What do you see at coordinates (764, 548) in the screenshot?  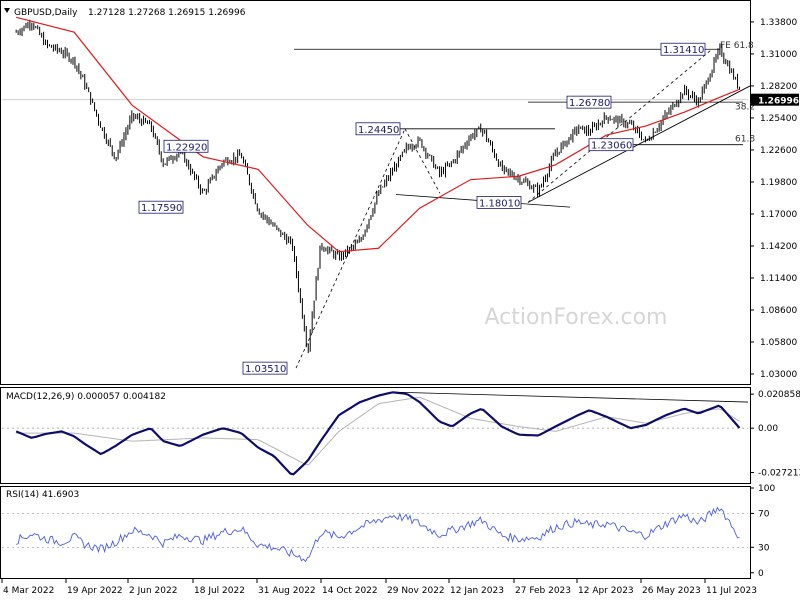 I see `rsi-y-tick-label: 30` at bounding box center [764, 548].